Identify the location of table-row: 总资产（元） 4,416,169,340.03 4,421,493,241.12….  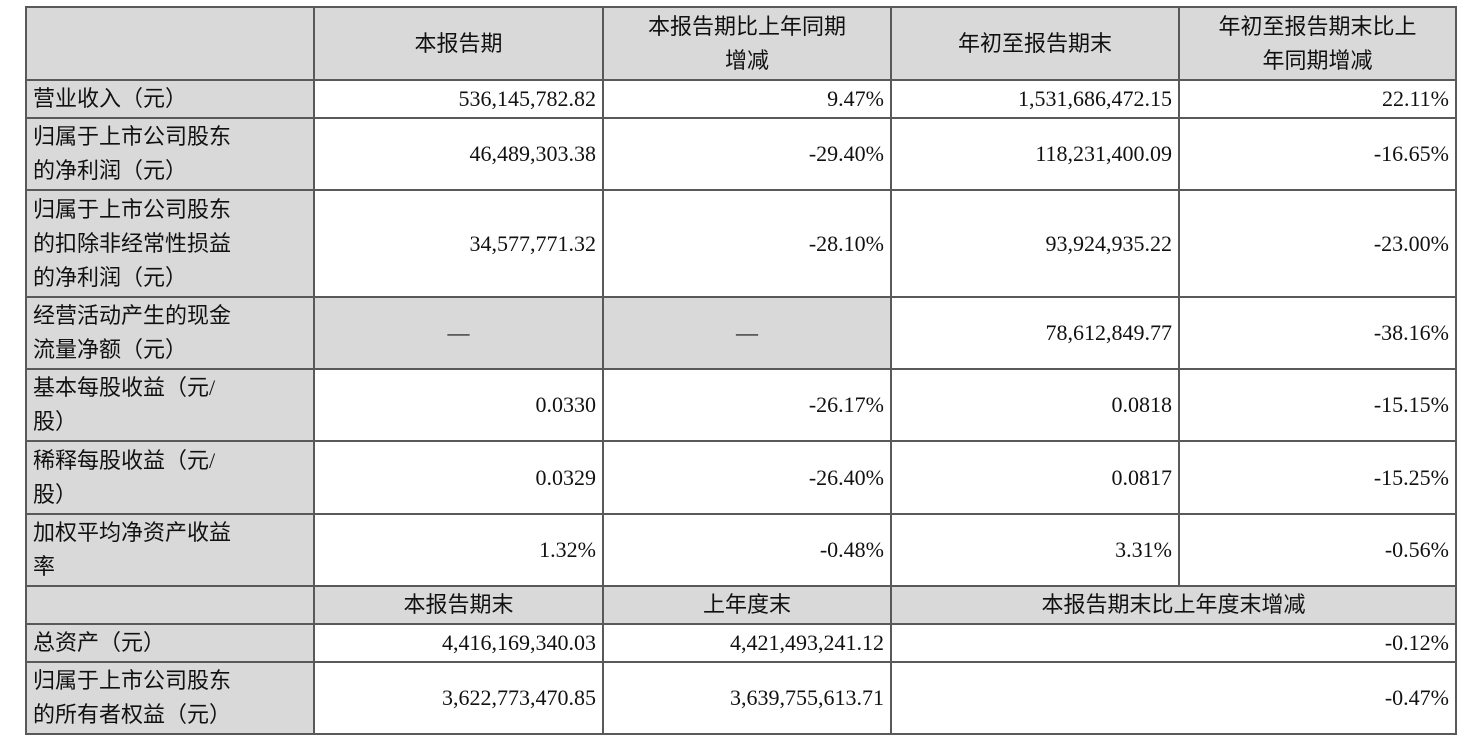
(741, 643).